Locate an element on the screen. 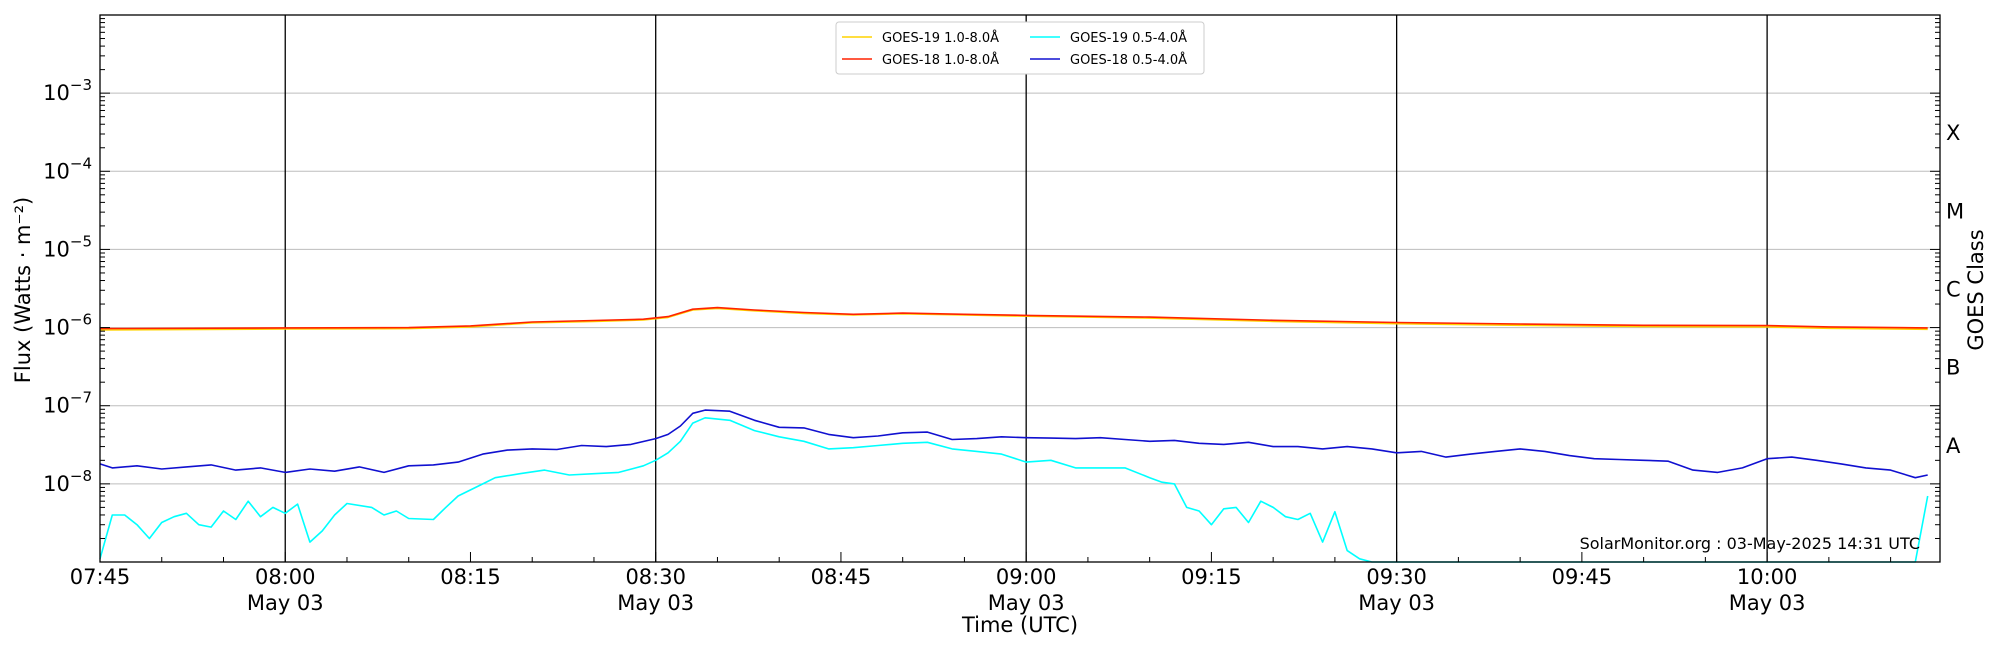 The height and width of the screenshot is (650, 2000). credit-text: SolarMonitor.org : 03-May-2025 14:31 UTC is located at coordinates (1750, 543).